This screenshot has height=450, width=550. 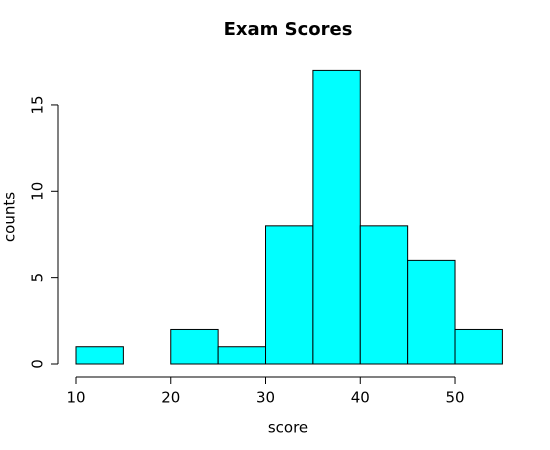 What do you see at coordinates (360, 398) in the screenshot?
I see `x-tick-label: 40` at bounding box center [360, 398].